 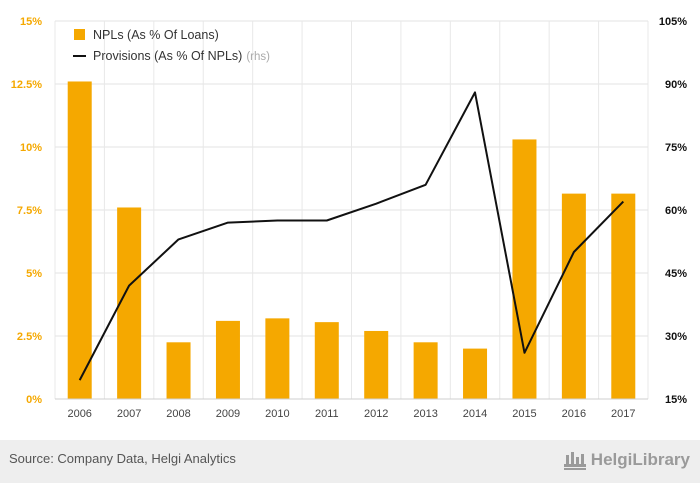 What do you see at coordinates (34, 274) in the screenshot?
I see `y-left-tick-label: 5%` at bounding box center [34, 274].